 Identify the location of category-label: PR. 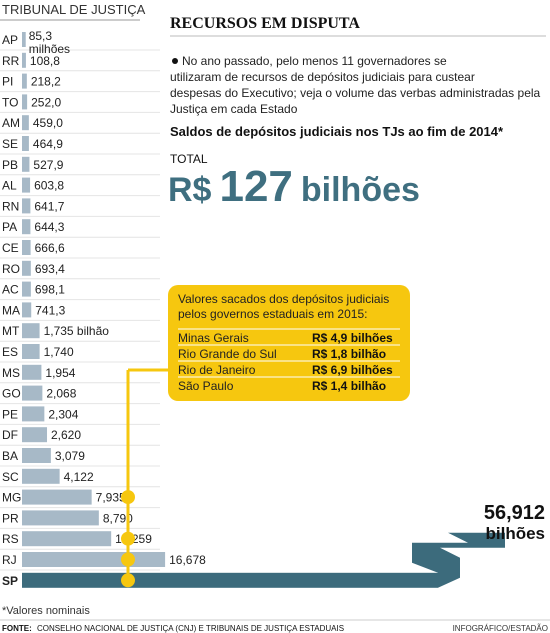
(10, 518).